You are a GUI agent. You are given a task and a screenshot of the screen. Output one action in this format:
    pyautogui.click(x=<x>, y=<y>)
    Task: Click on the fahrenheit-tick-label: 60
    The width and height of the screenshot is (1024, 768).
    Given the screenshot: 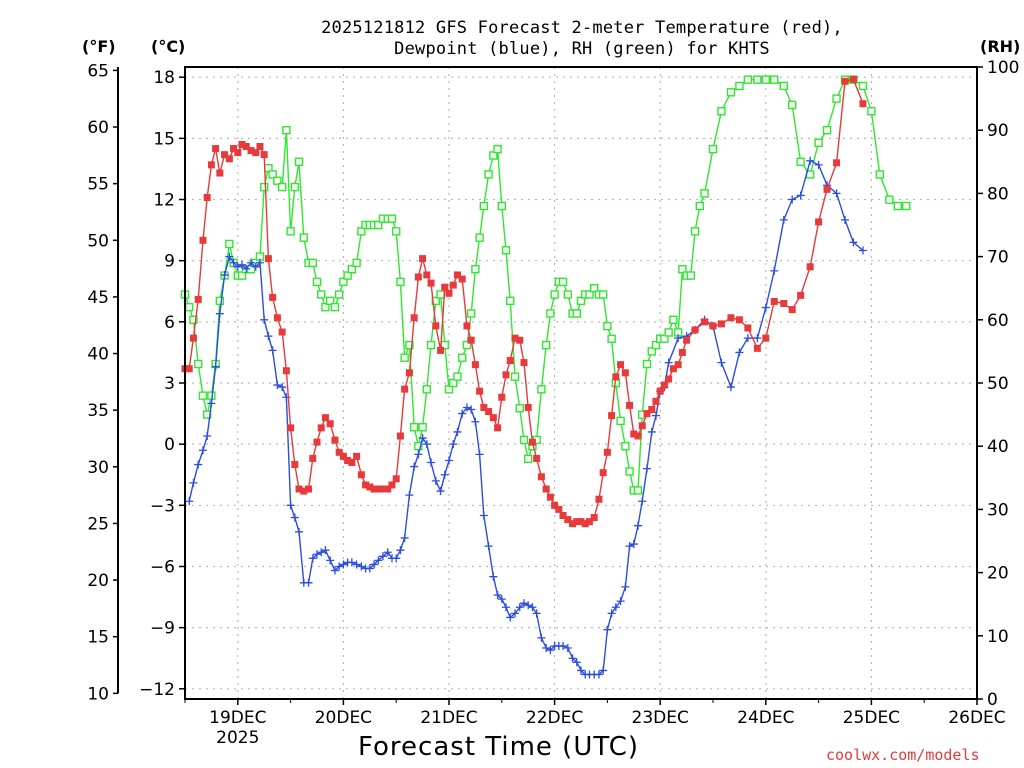 What is the action you would take?
    pyautogui.click(x=98, y=128)
    